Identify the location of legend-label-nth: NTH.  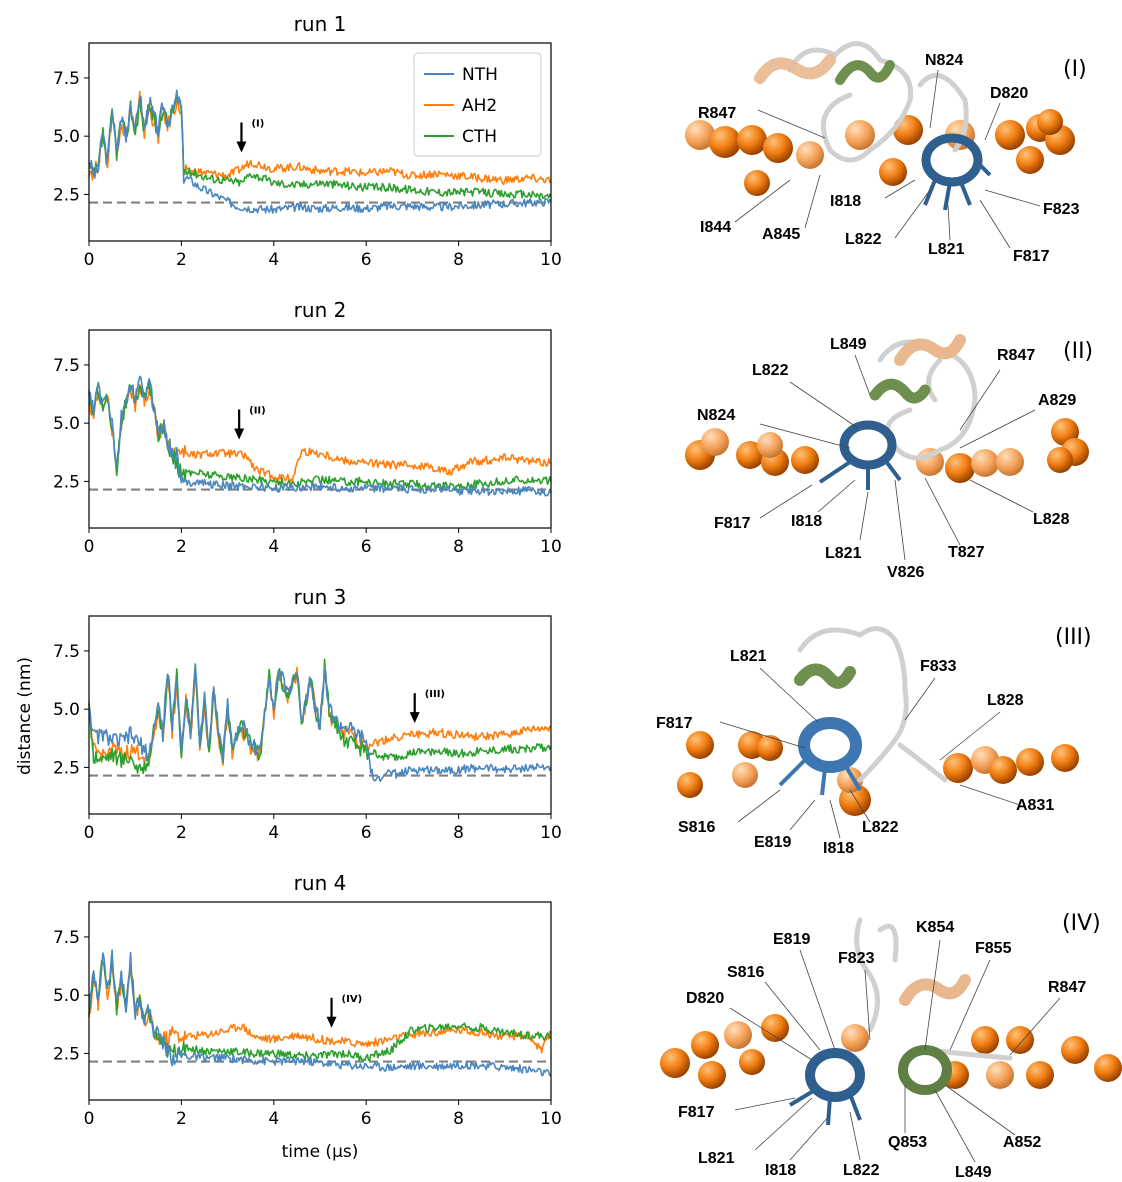
(480, 75).